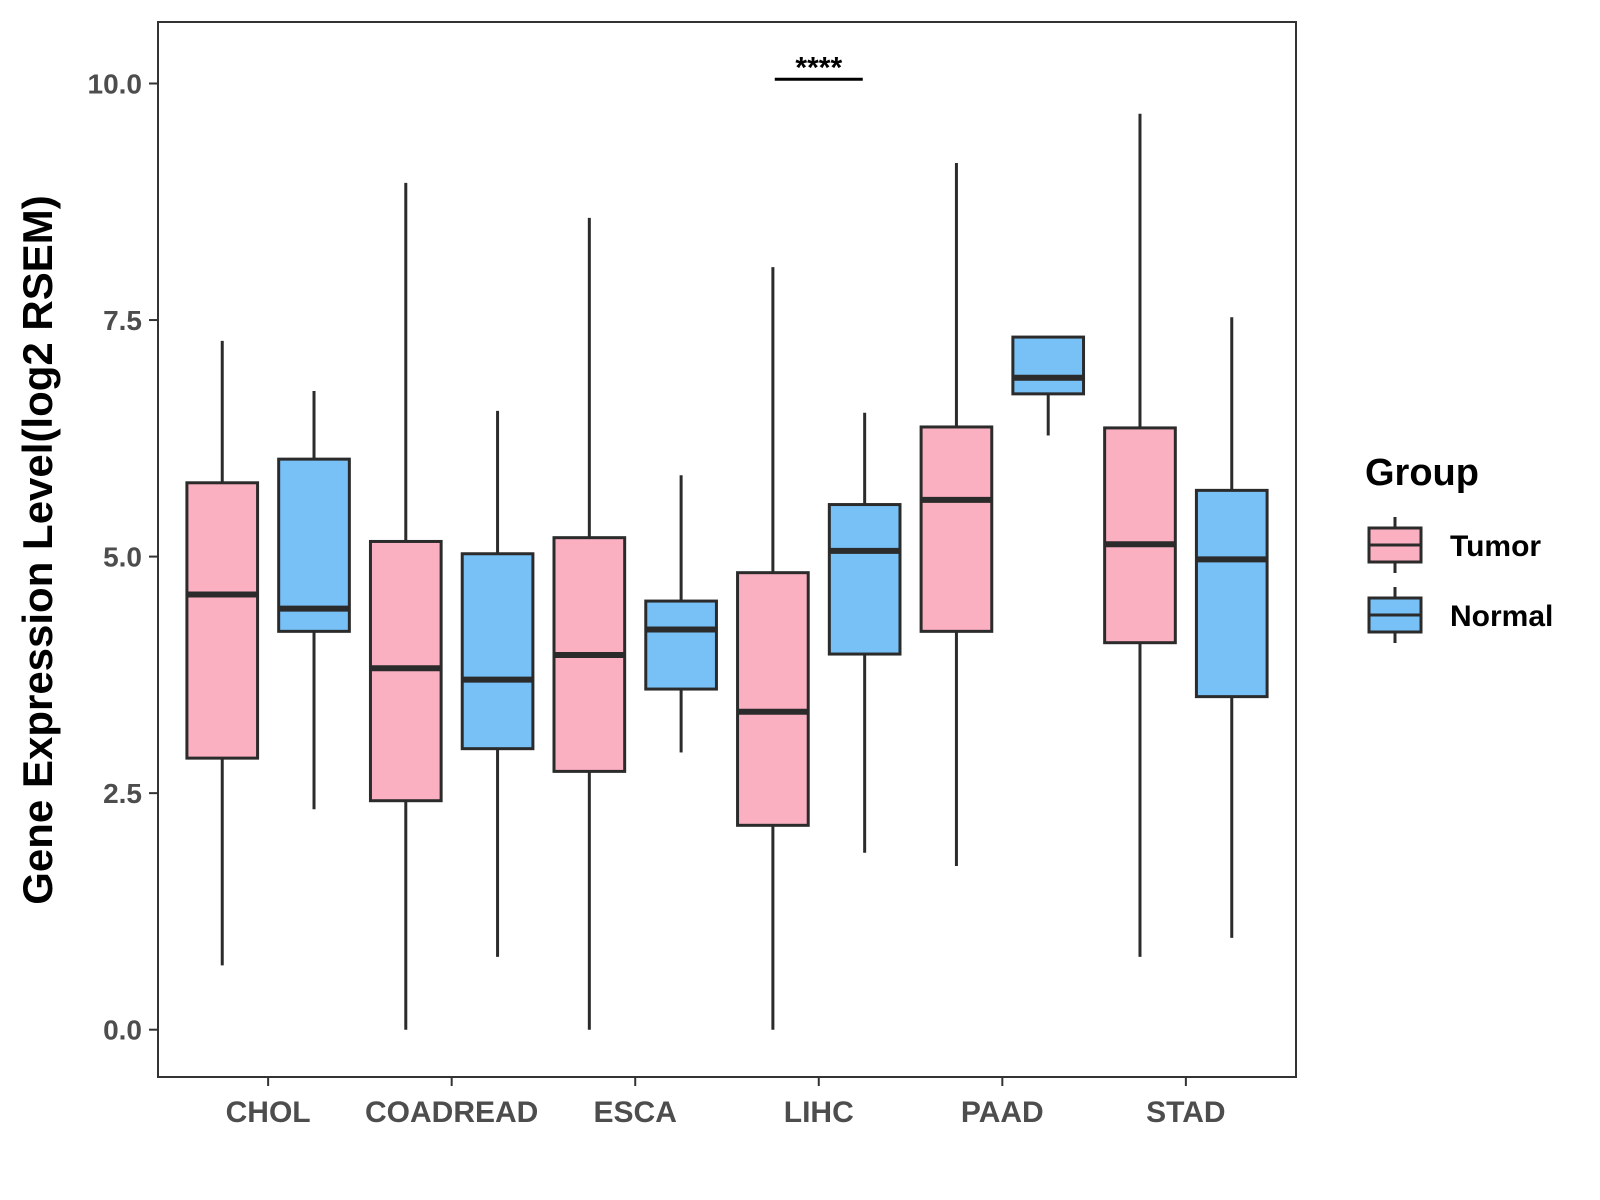 Image resolution: width=1600 pixels, height=1200 pixels. What do you see at coordinates (115, 84) in the screenshot?
I see `y-tick-label: 10.0` at bounding box center [115, 84].